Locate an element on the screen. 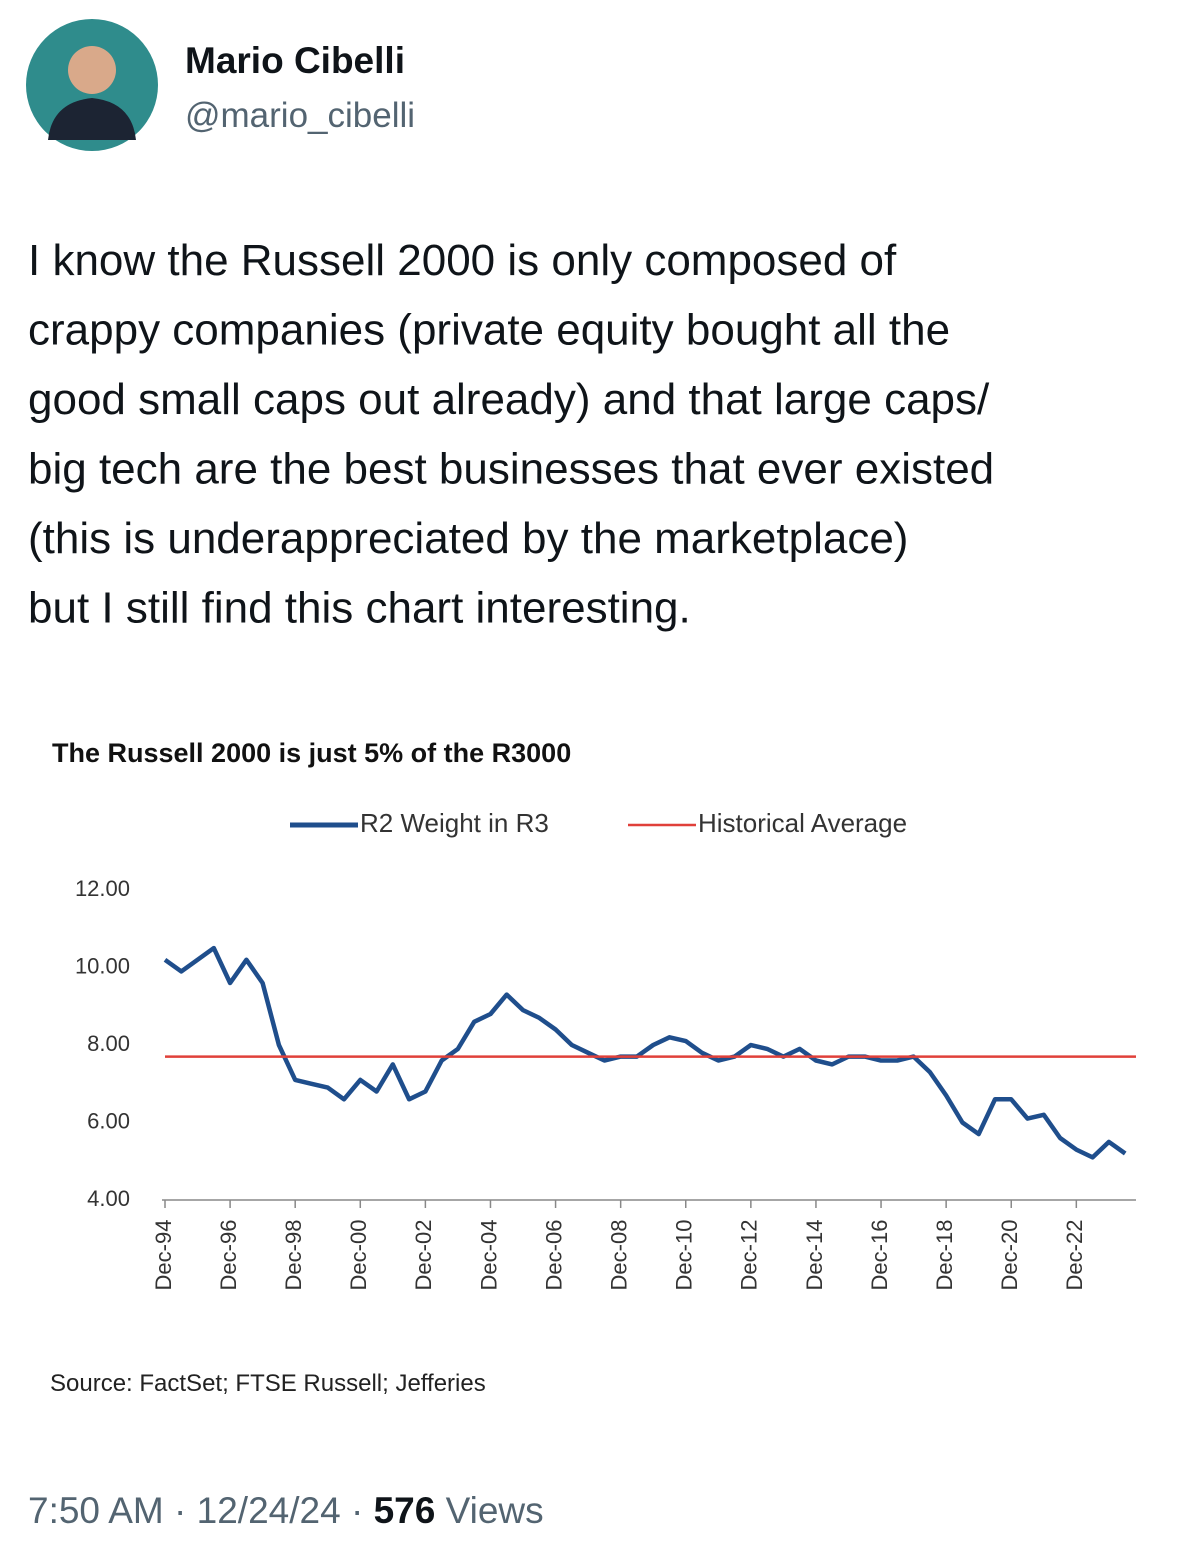 Image resolution: width=1179 pixels, height=1547 pixels. x-tick-label: Dec-20 is located at coordinates (1009, 1255).